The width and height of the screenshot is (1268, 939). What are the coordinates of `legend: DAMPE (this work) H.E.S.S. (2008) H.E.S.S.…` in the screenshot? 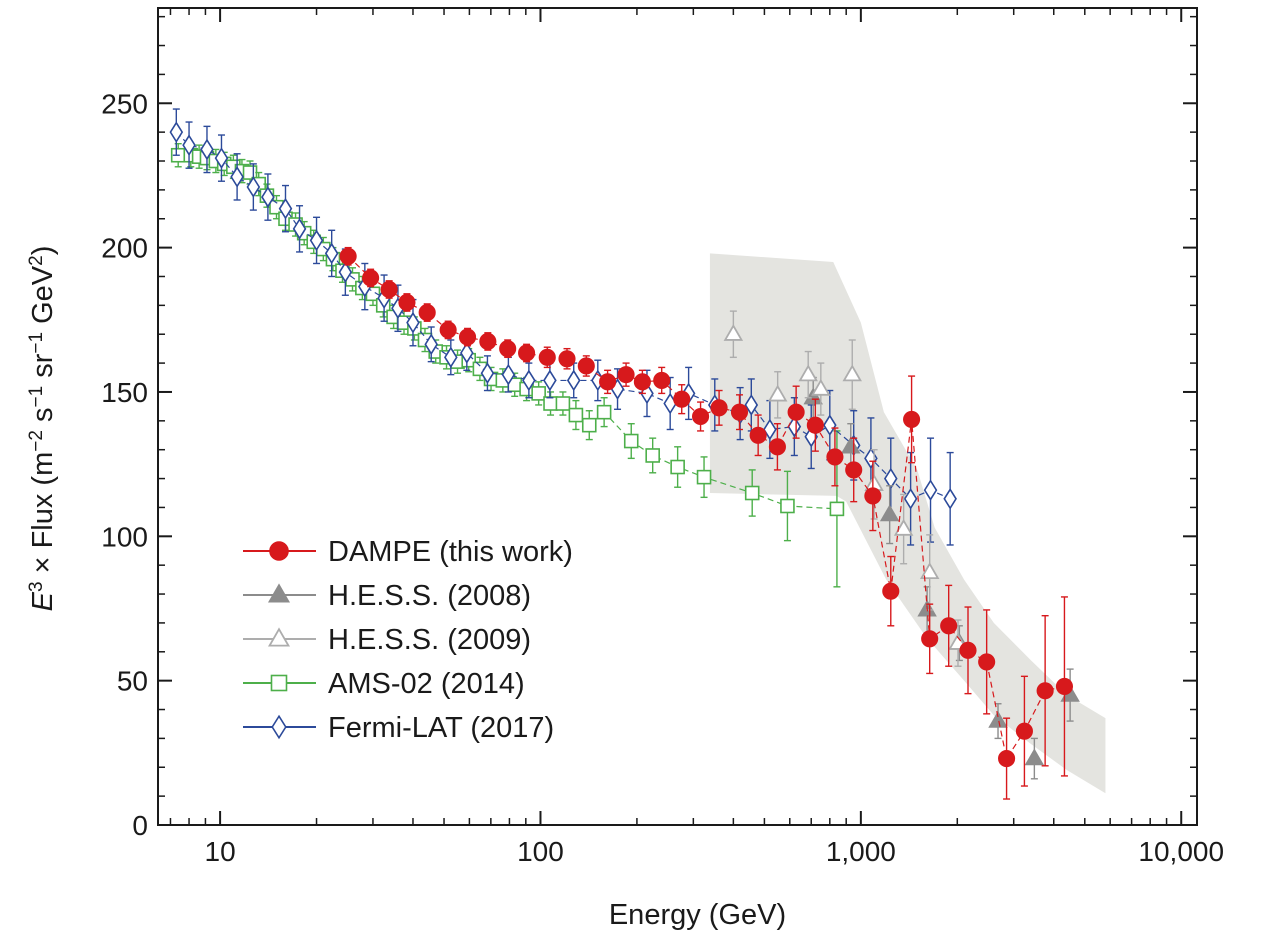 It's located at (408, 640).